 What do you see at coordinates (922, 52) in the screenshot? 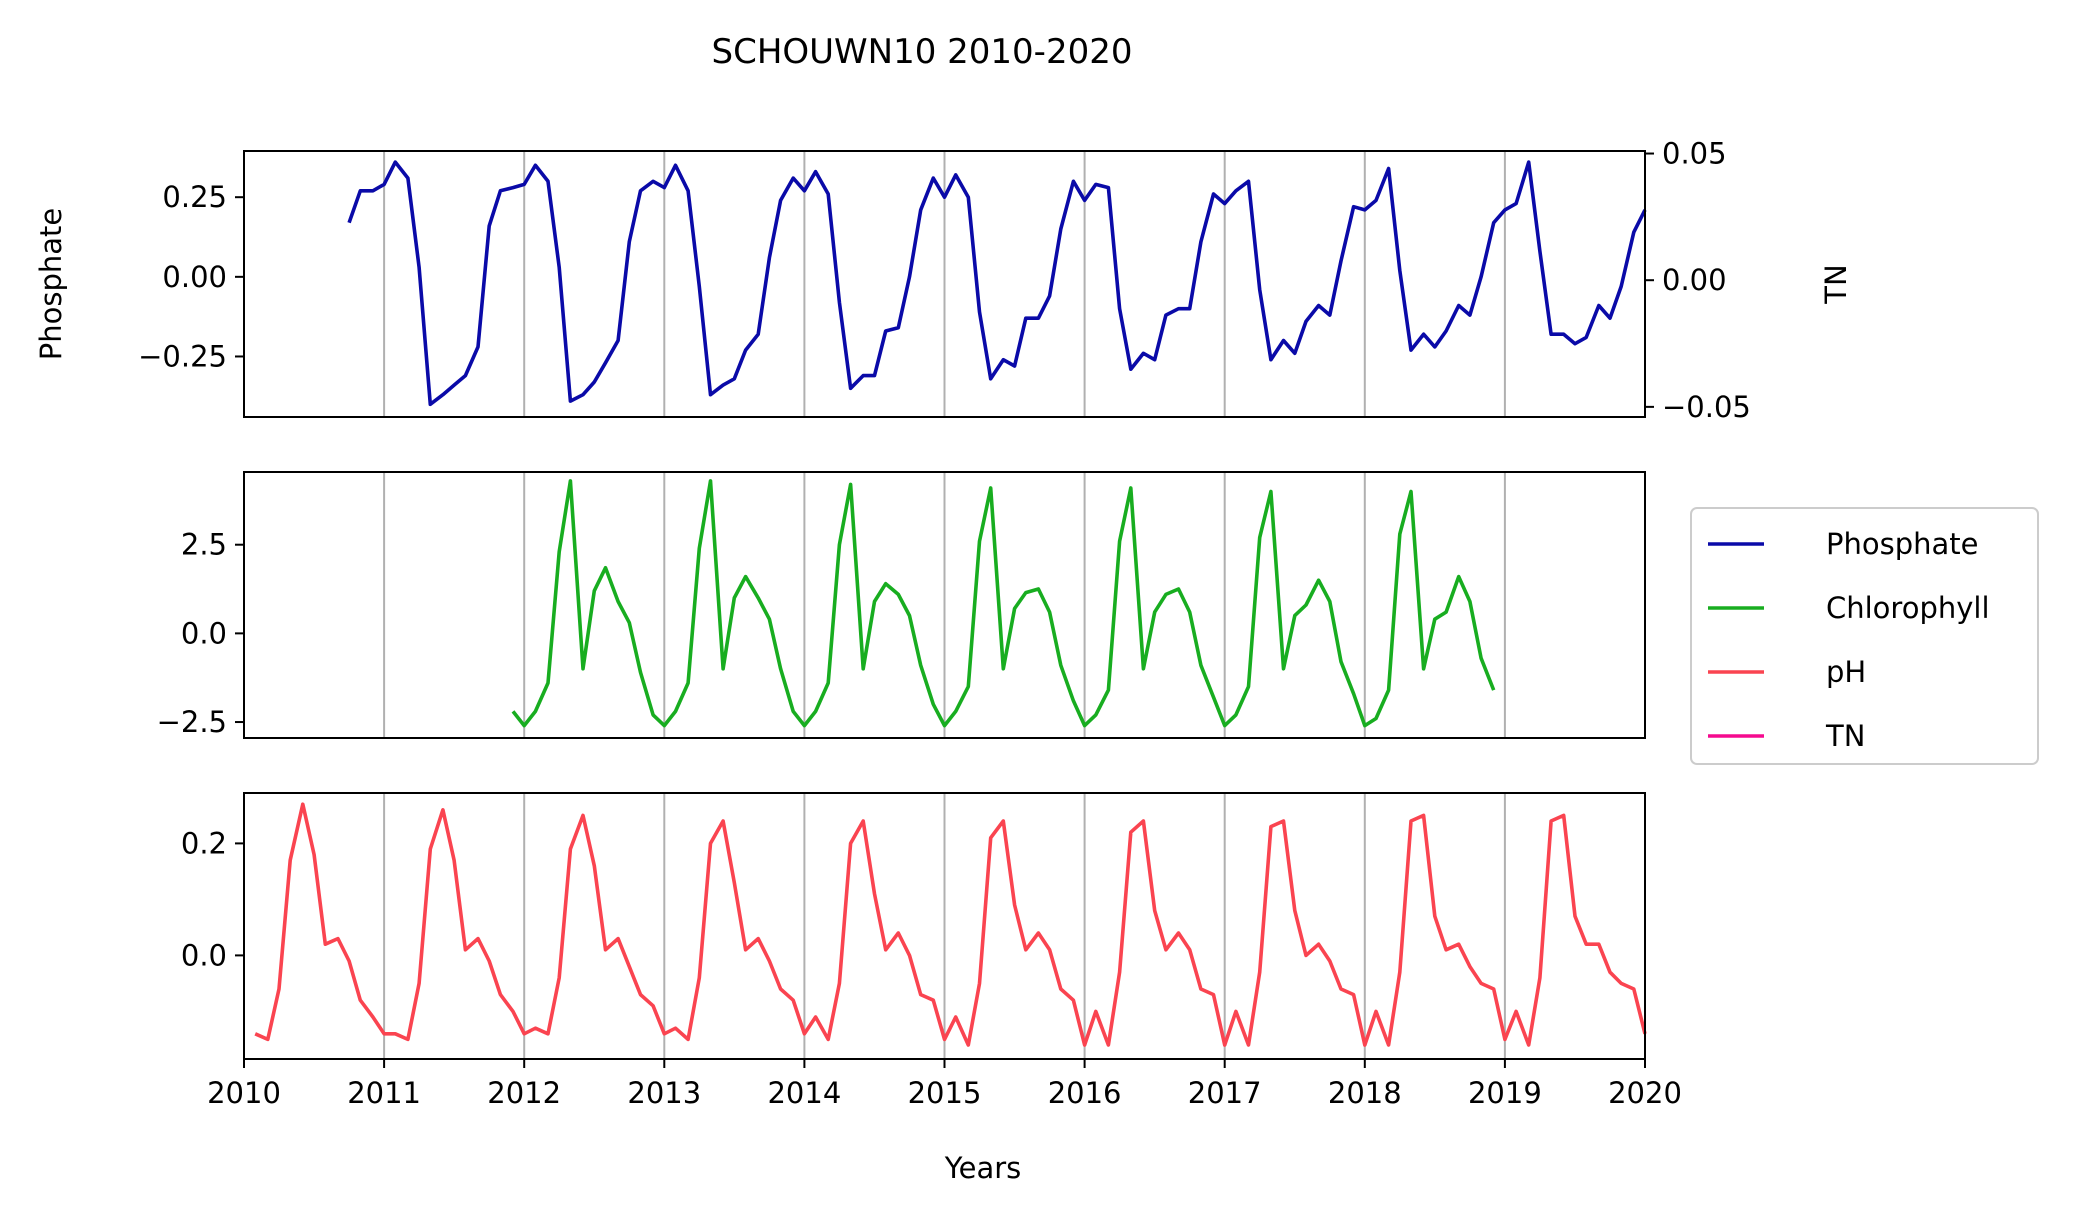
I see `chart-title: SCHOUWN10 2010-2020` at bounding box center [922, 52].